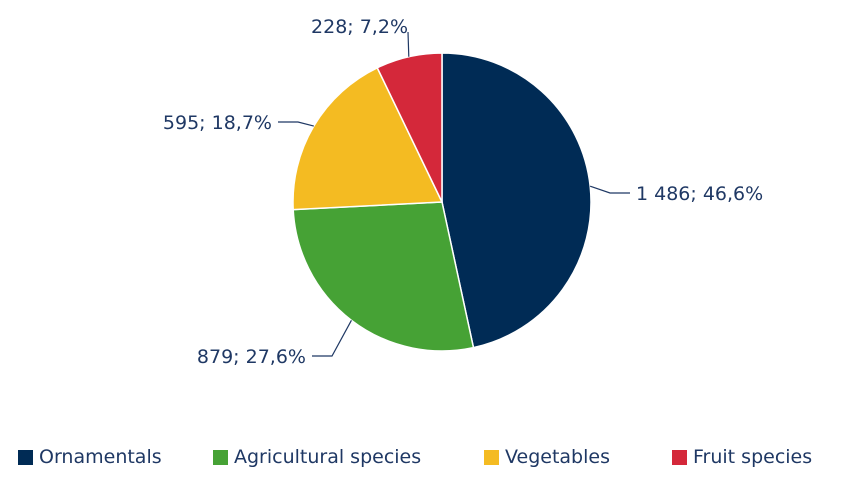 This screenshot has height=477, width=843. I want to click on legend-item-fruit-species: Fruit species, so click(742, 457).